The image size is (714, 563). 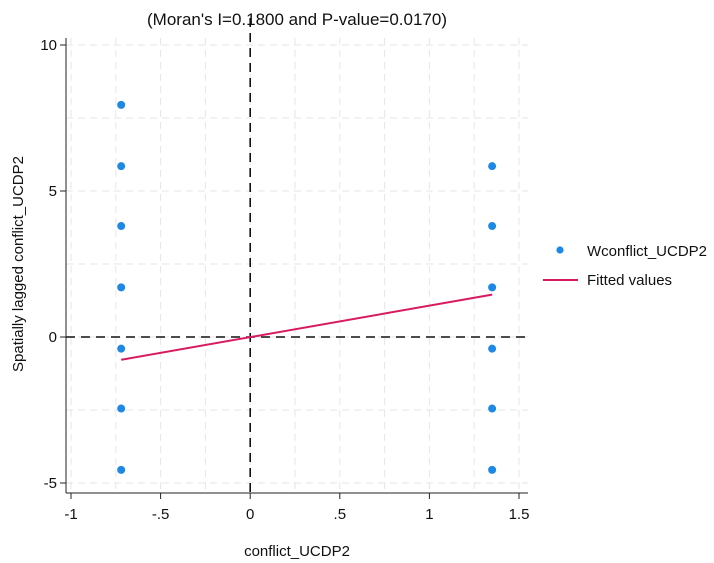 I want to click on y-axis-label: Spatially lagged conflict_UCDP2, so click(x=18, y=264).